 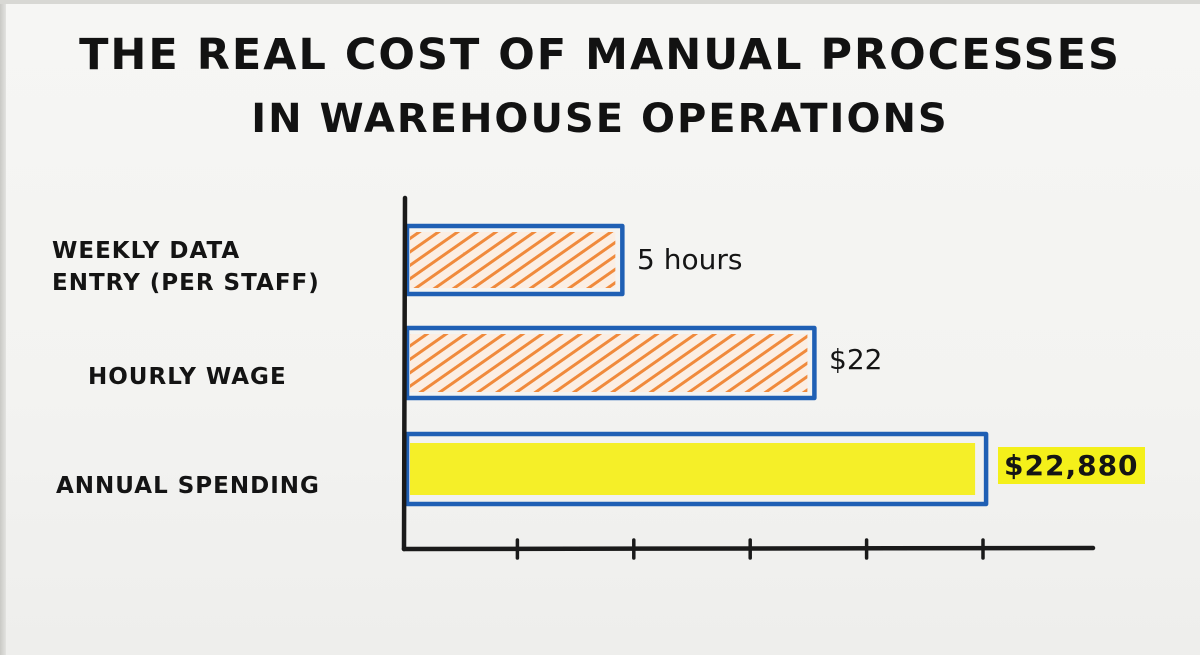 I want to click on data-label-weekly-hours: 5 hours, so click(x=690, y=259).